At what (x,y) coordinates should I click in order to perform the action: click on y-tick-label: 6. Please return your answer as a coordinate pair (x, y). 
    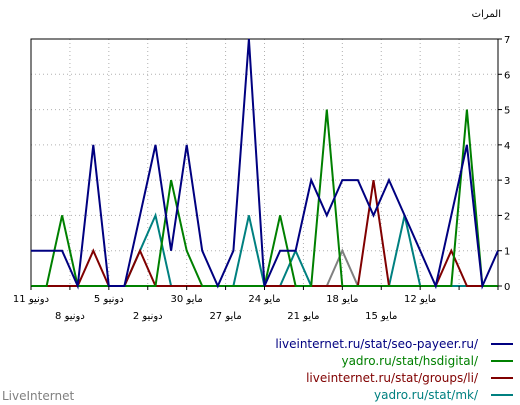
    Looking at the image, I should click on (507, 75).